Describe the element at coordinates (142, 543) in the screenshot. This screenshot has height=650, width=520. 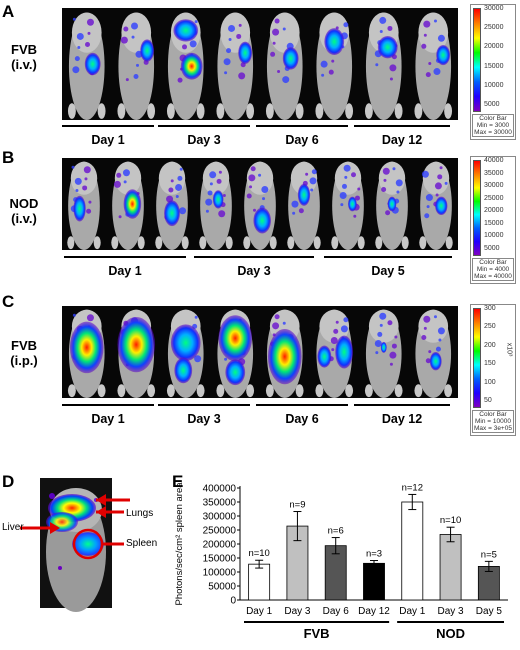
I see `panel-d-spleen-label: Spleen` at that location.